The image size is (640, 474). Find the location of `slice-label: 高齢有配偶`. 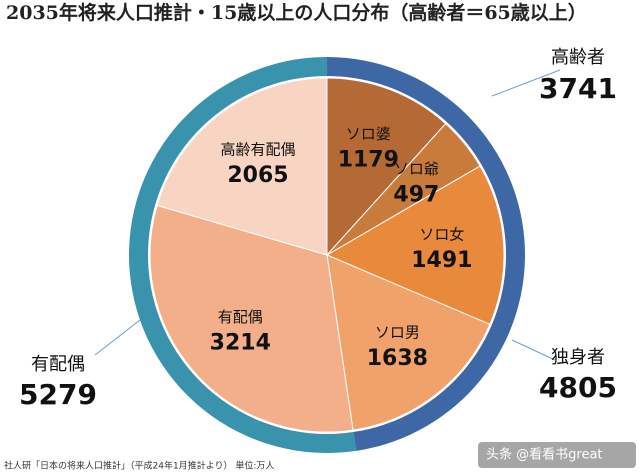

slice-label: 高齢有配偶 is located at coordinates (257, 149).